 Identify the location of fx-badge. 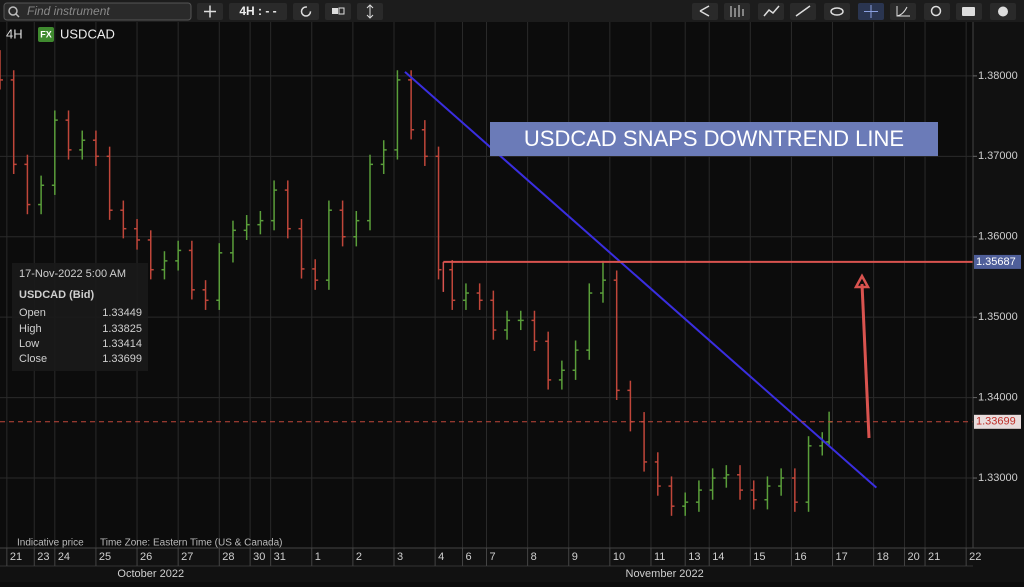
(46, 34).